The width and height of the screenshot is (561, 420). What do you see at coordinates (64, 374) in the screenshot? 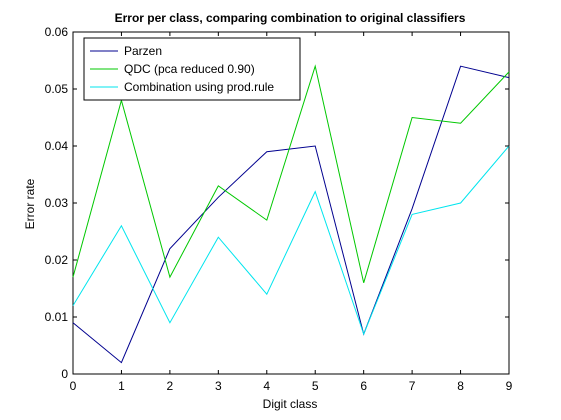
I see `y-tick-label: 0` at bounding box center [64, 374].